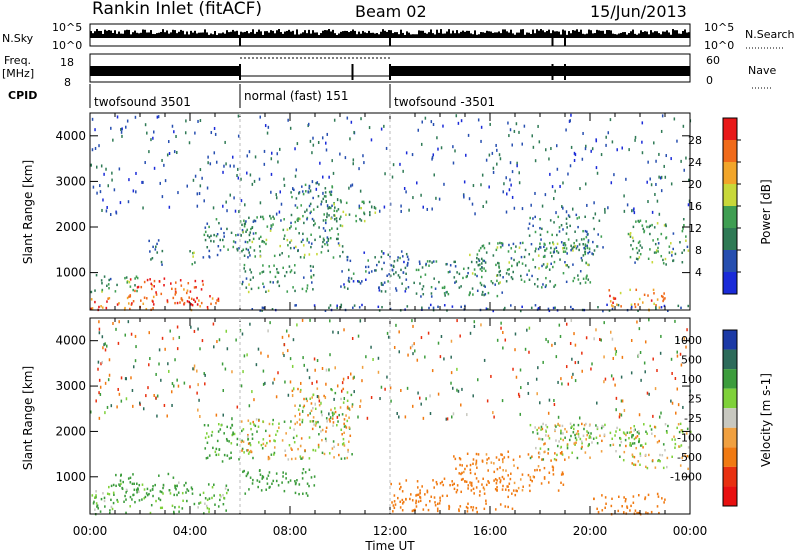  Describe the element at coordinates (730, 283) in the screenshot. I see `colorbar-swatch` at that location.